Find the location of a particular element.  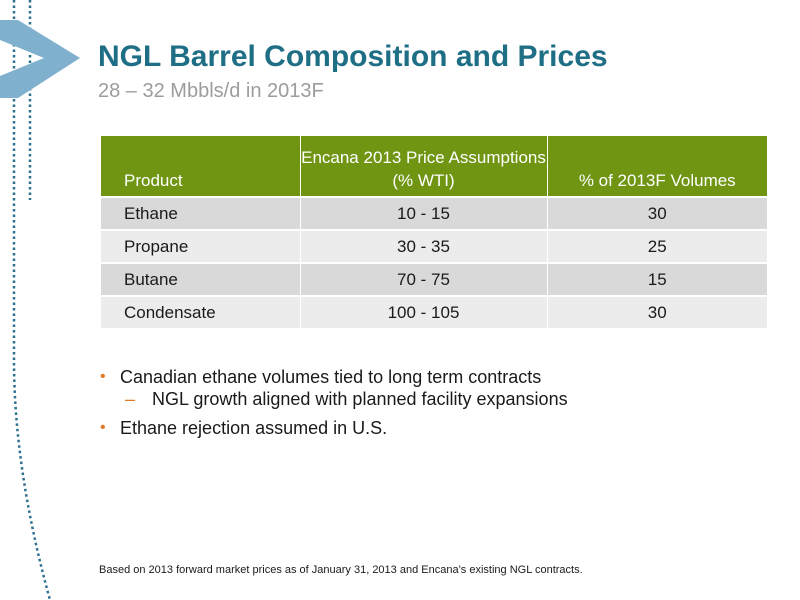

cell-product: Ethane is located at coordinates (201, 213).